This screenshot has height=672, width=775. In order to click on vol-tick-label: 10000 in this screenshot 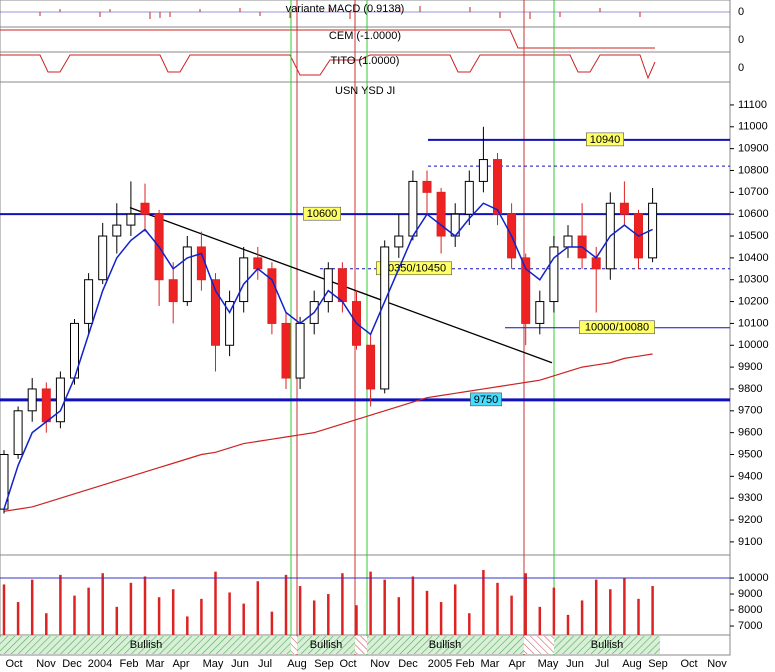, I will do `click(753, 578)`.